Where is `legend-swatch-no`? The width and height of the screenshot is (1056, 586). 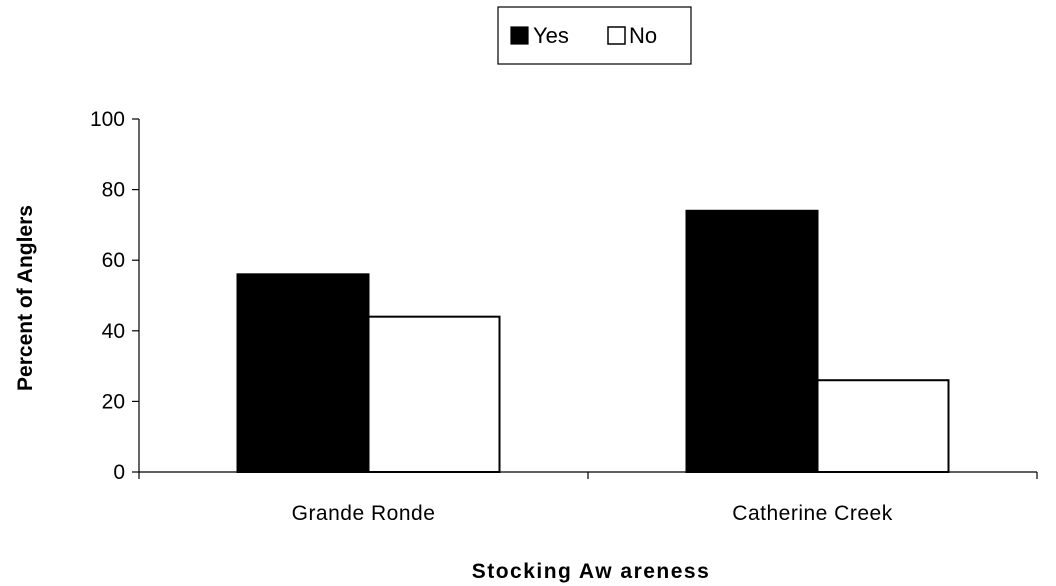 legend-swatch-no is located at coordinates (616, 35).